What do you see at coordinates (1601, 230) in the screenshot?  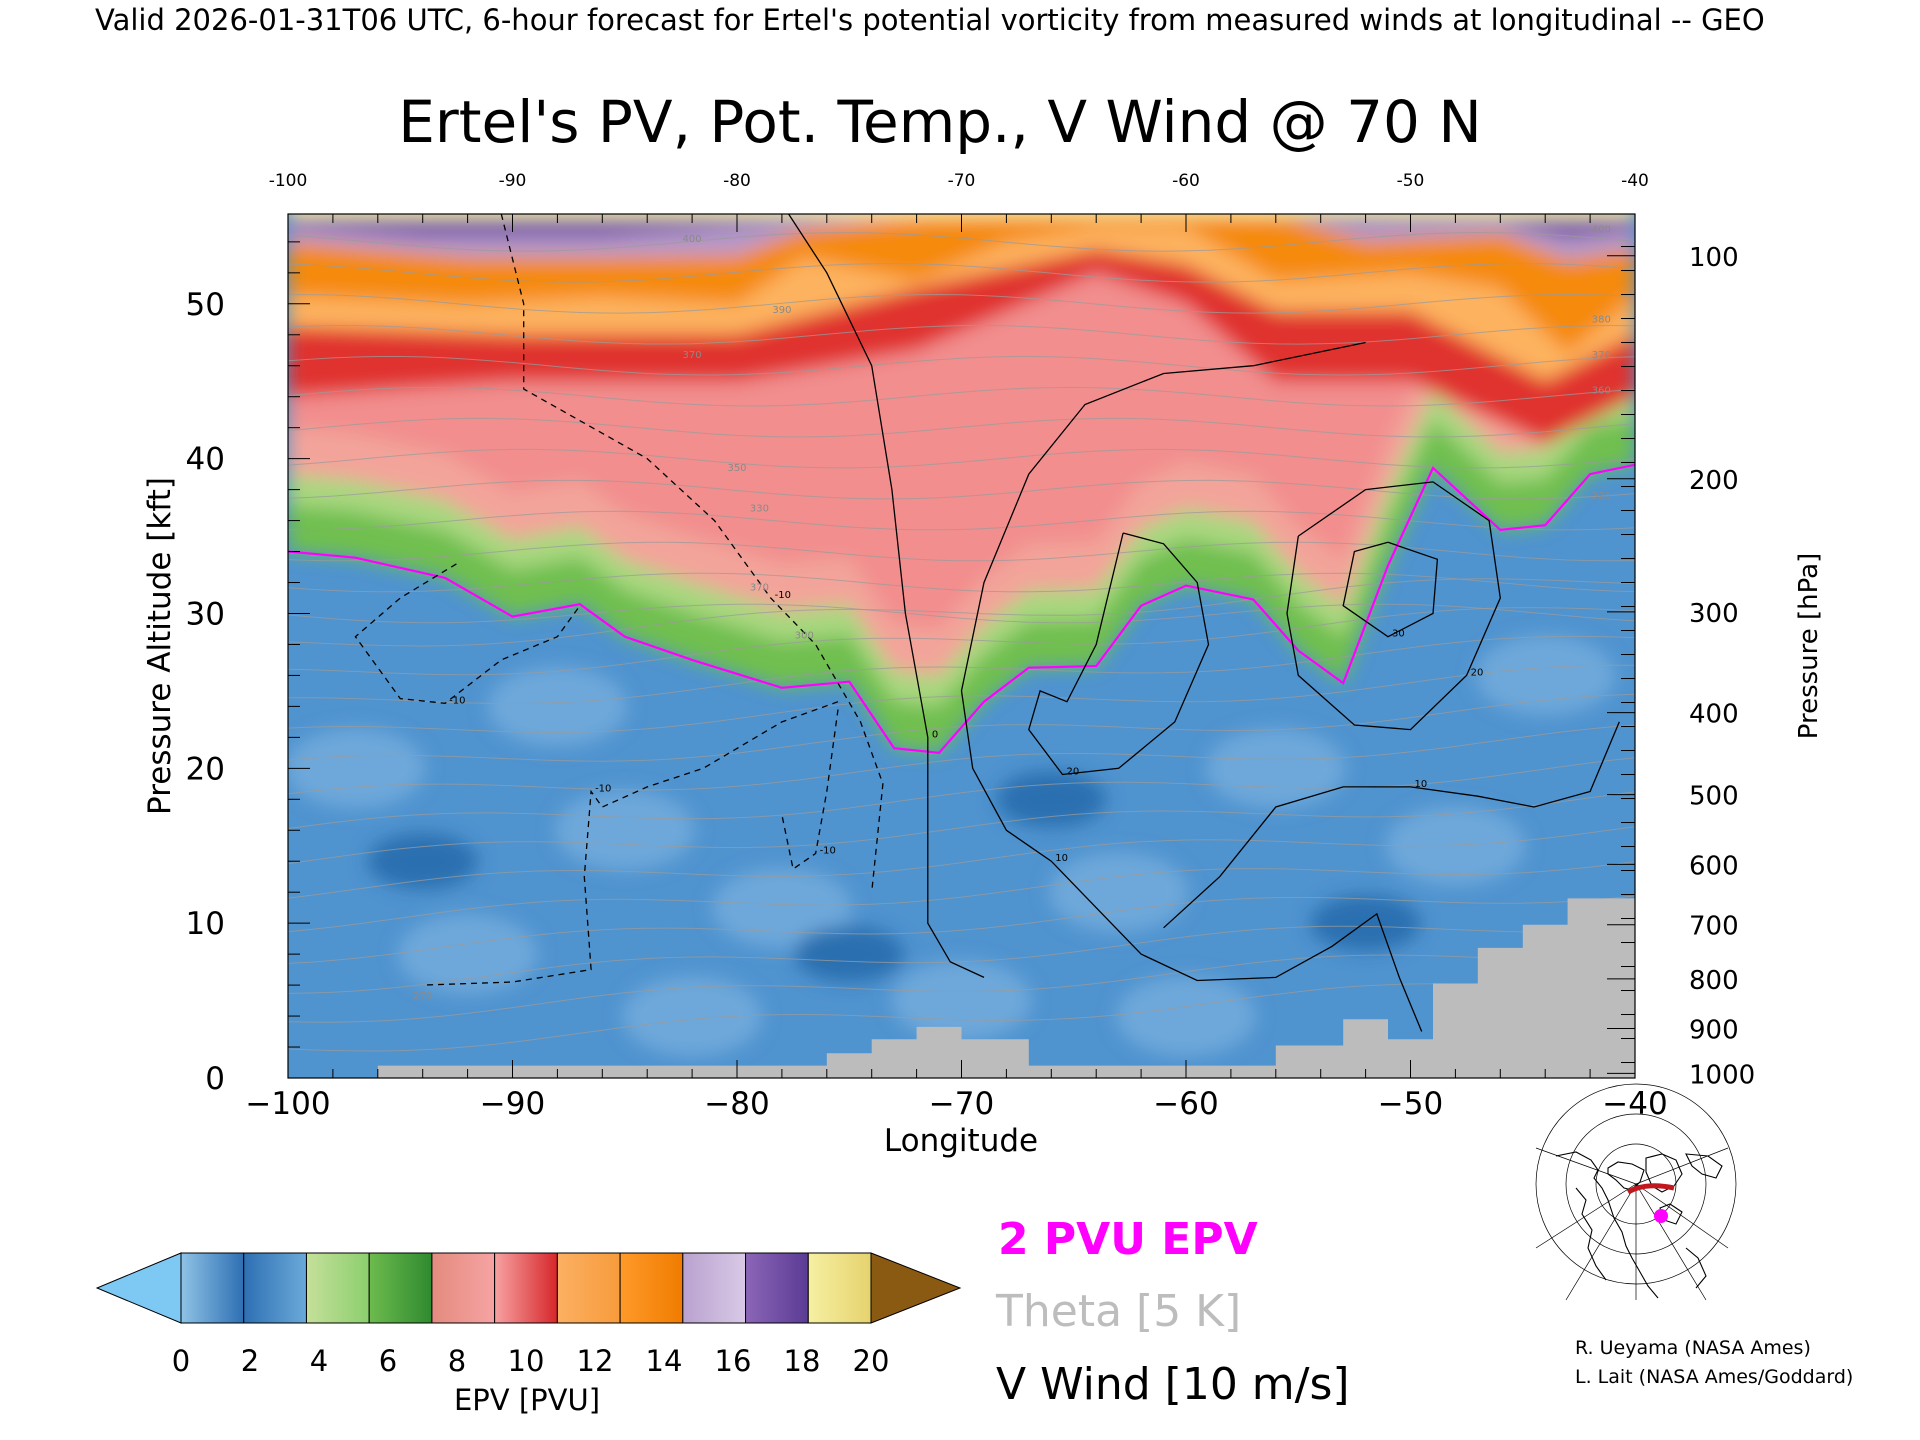 I see `theta-label: 400` at bounding box center [1601, 230].